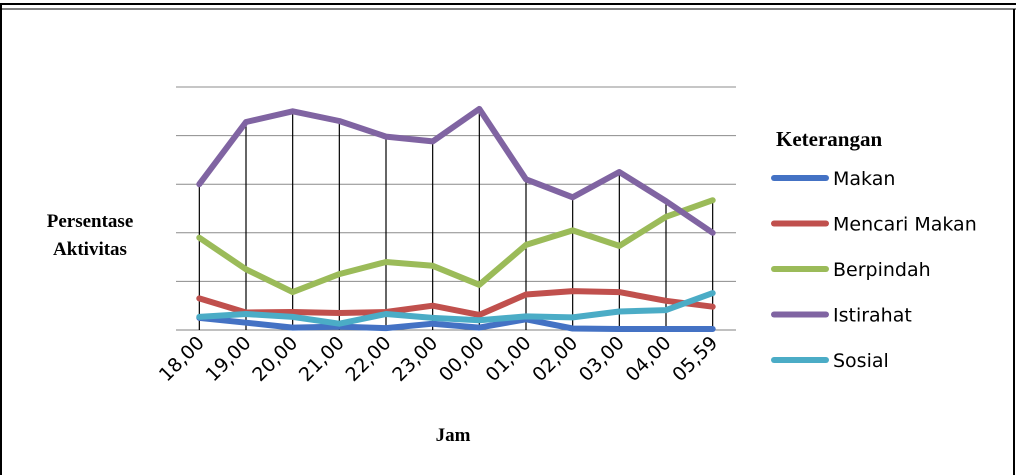 Image resolution: width=1016 pixels, height=475 pixels. What do you see at coordinates (369, 359) in the screenshot?
I see `x-tick-label: 22,00` at bounding box center [369, 359].